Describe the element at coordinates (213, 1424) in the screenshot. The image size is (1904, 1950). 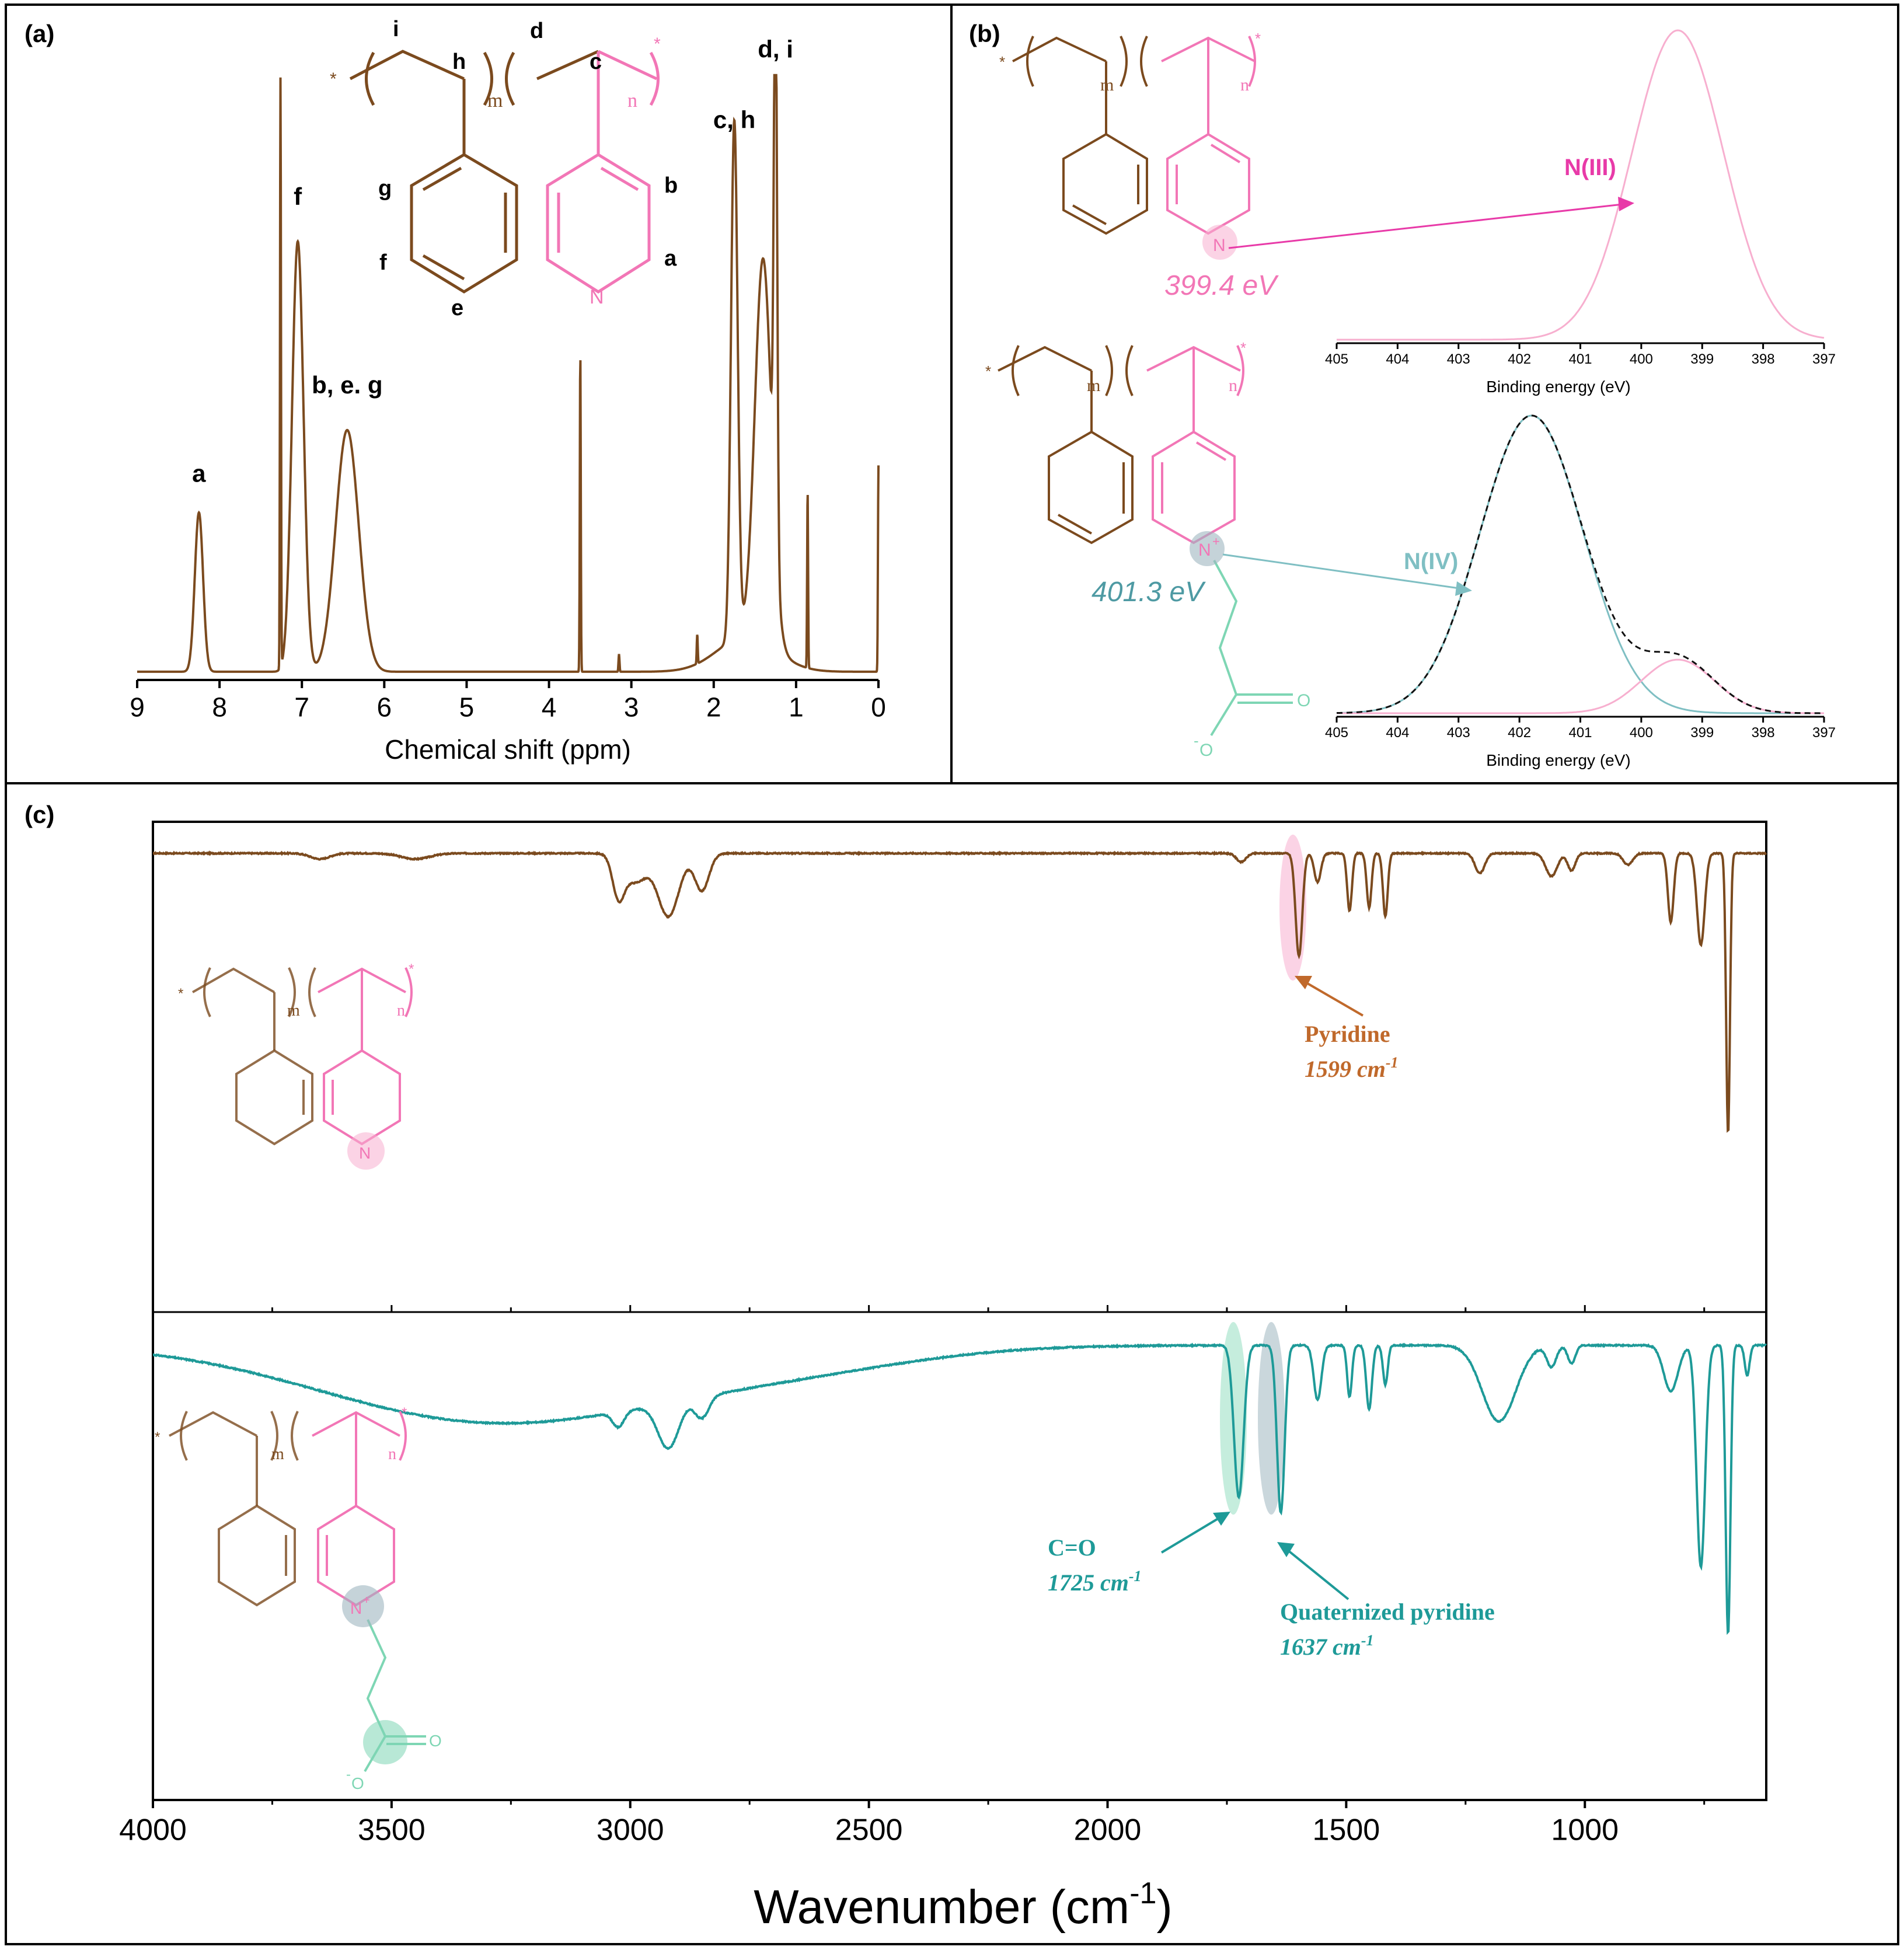
I see `struct-cb-backbone1` at that location.